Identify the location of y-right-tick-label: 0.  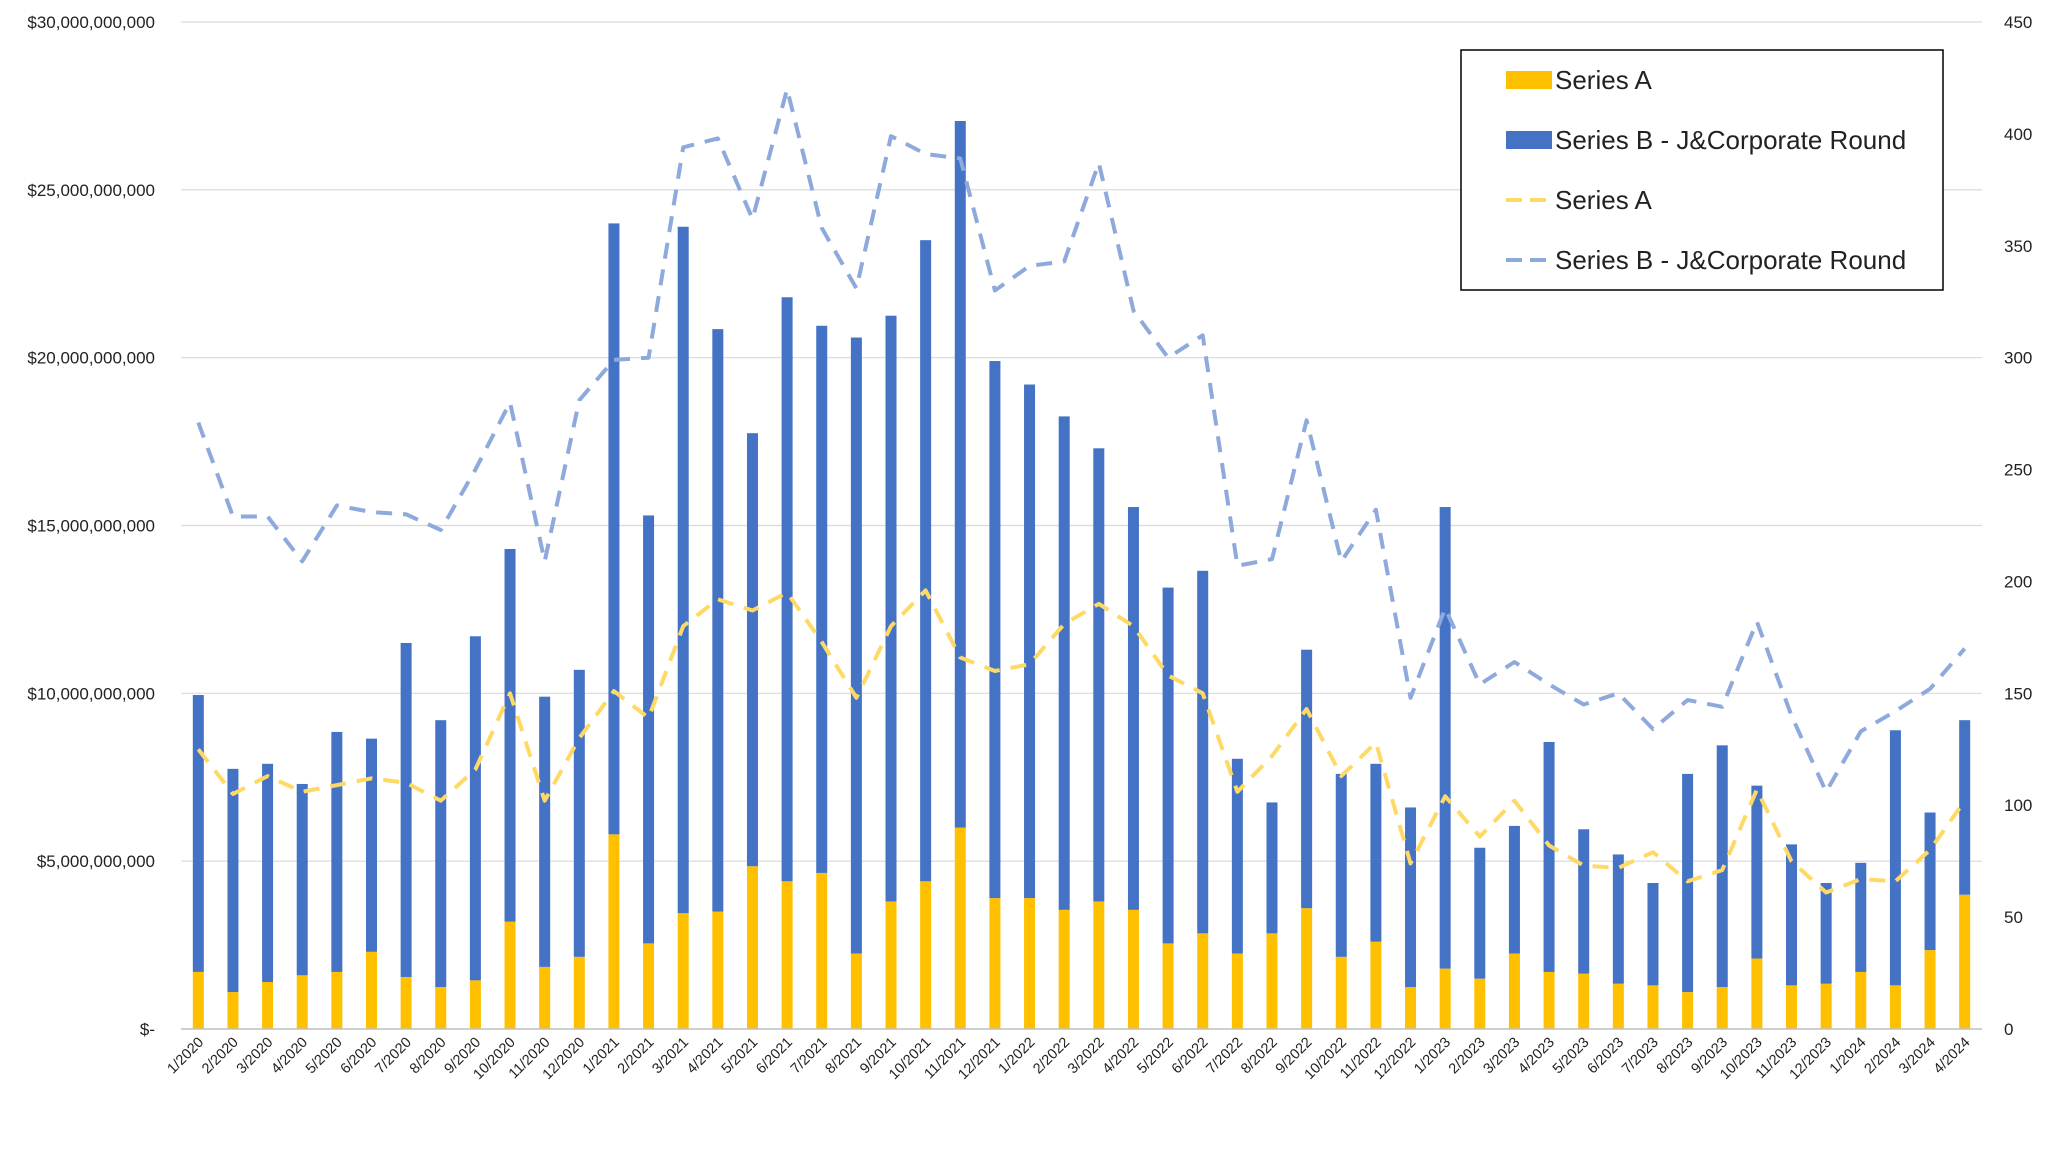
(2008, 1029).